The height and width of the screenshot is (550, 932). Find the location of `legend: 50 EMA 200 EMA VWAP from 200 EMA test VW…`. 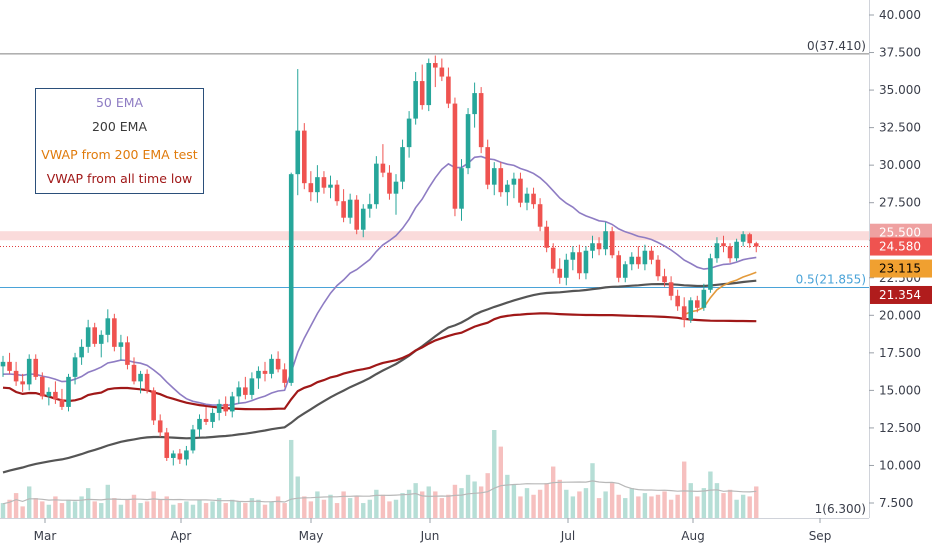

legend: 50 EMA 200 EMA VWAP from 200 EMA test VW… is located at coordinates (119, 141).